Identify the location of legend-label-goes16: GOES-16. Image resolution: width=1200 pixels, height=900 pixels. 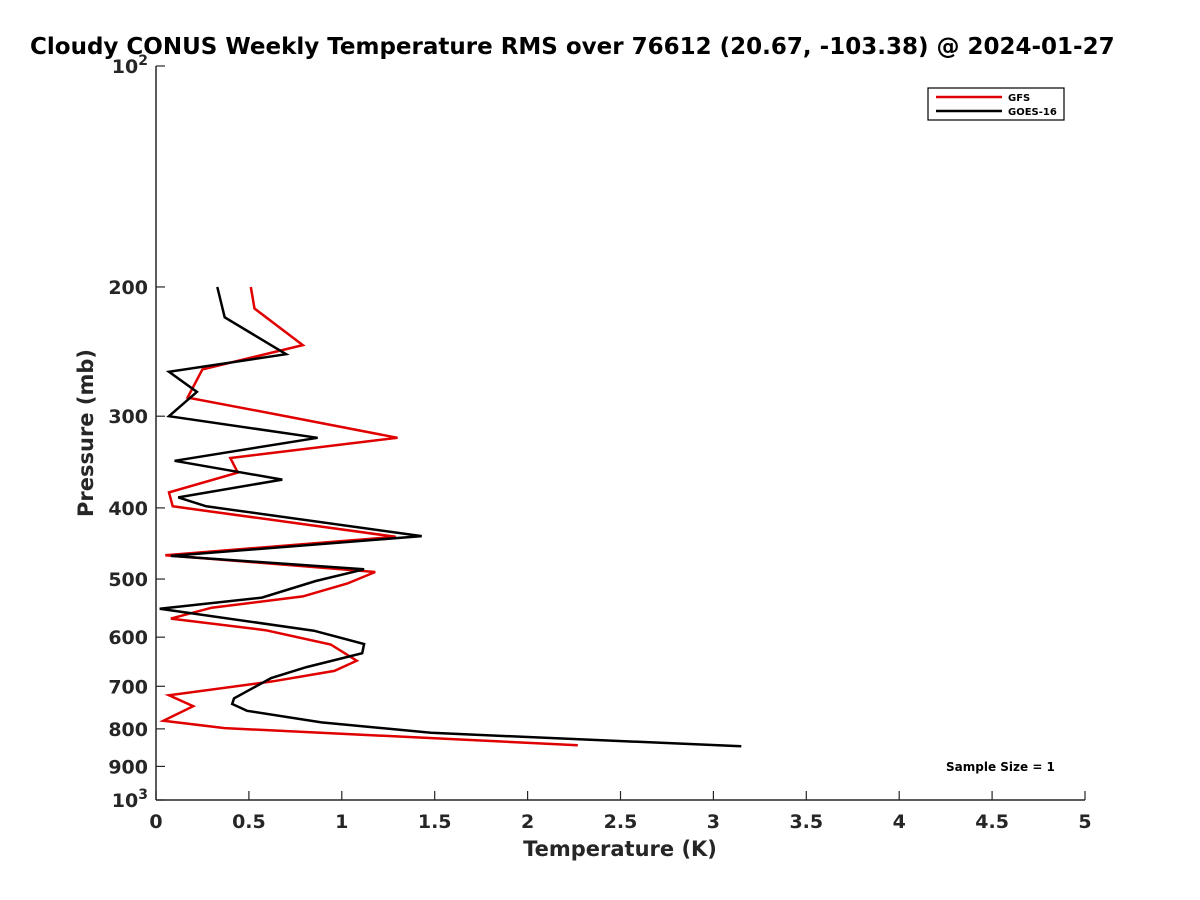
(1032, 112).